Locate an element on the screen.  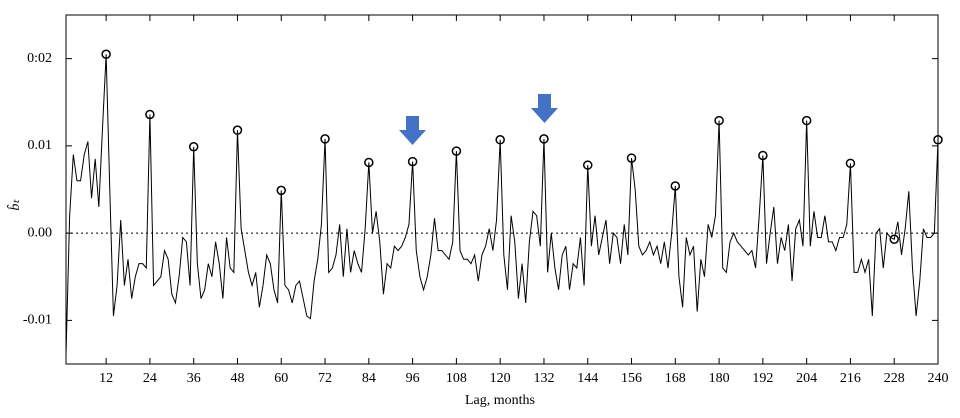
x-tick-label: 36 is located at coordinates (194, 378).